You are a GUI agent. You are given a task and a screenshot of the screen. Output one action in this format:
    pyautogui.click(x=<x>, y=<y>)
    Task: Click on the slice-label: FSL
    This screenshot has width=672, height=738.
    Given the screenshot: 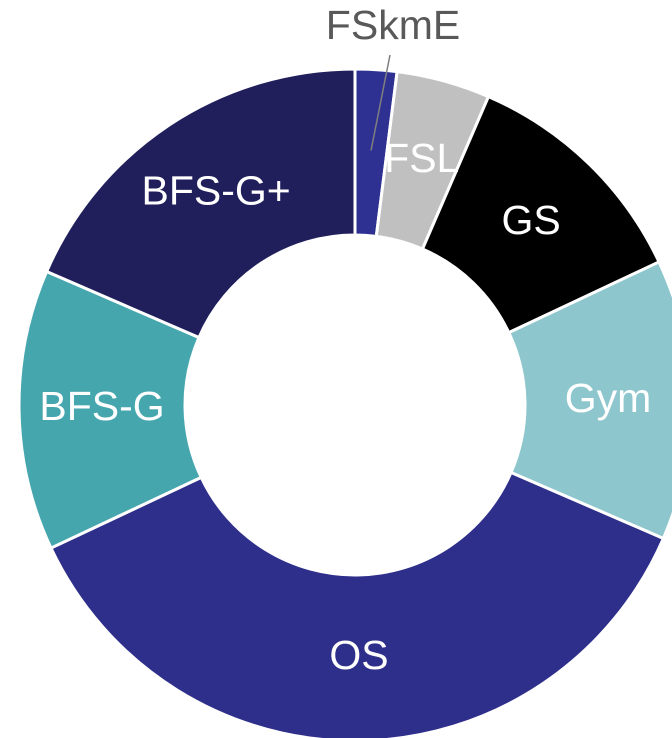 What is the action you would take?
    pyautogui.click(x=421, y=158)
    